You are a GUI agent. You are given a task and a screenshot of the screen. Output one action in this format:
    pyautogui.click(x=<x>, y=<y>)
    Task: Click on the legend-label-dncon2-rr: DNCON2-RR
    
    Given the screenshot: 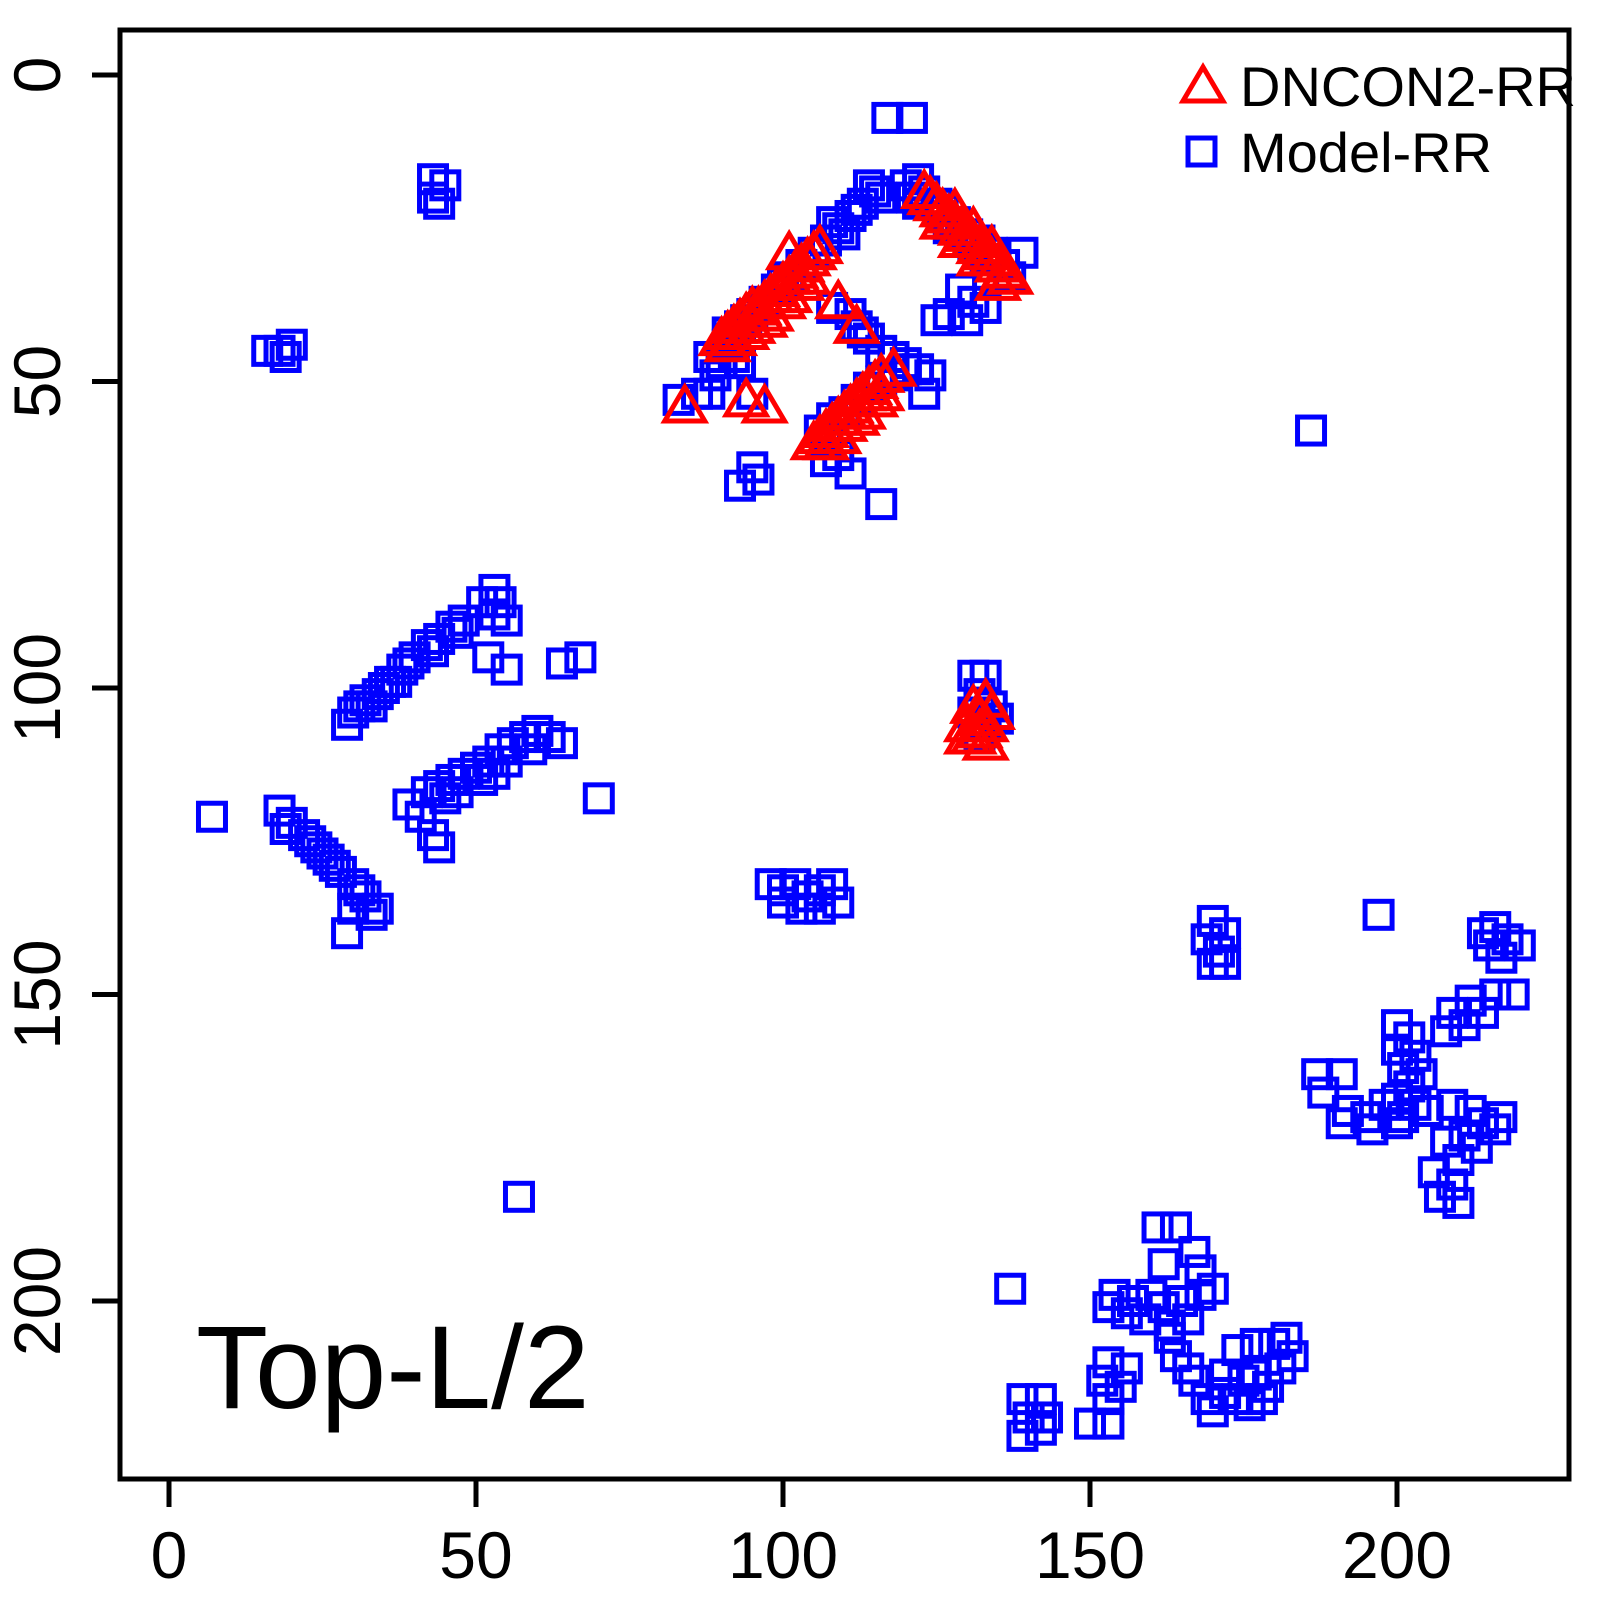 What is the action you would take?
    pyautogui.click(x=1408, y=86)
    